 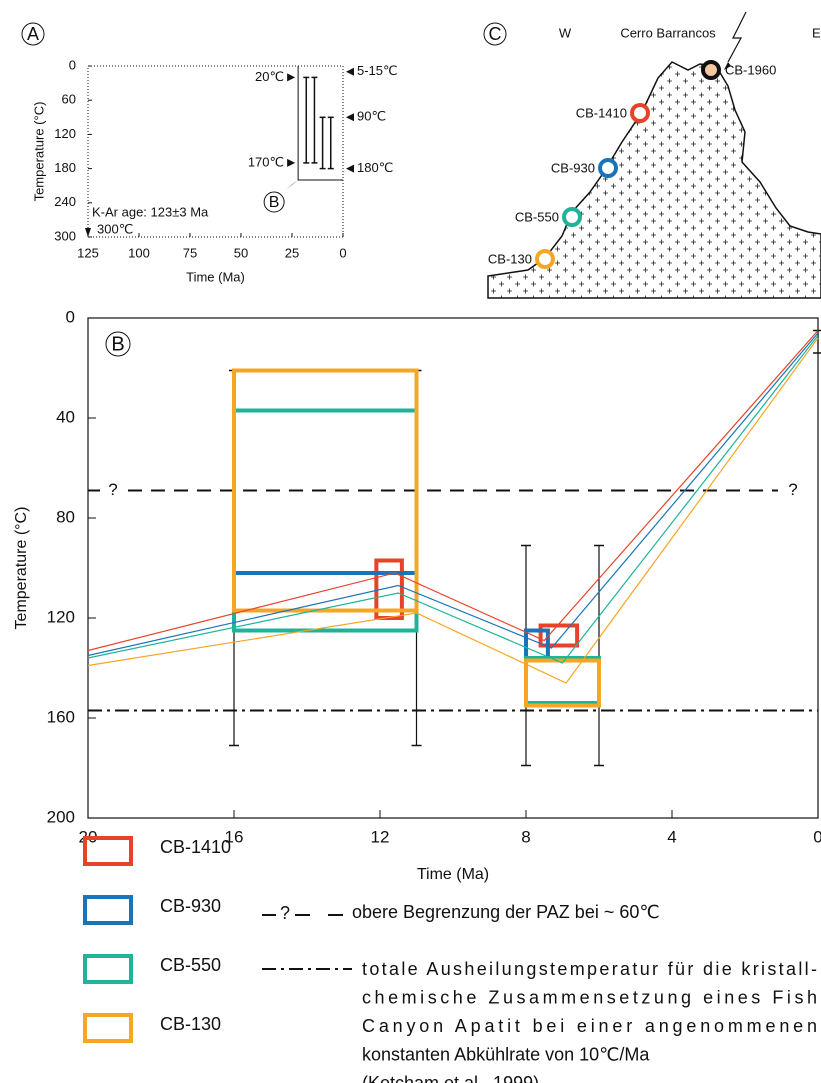 I want to click on legend-label: CB-930, so click(x=190, y=906).